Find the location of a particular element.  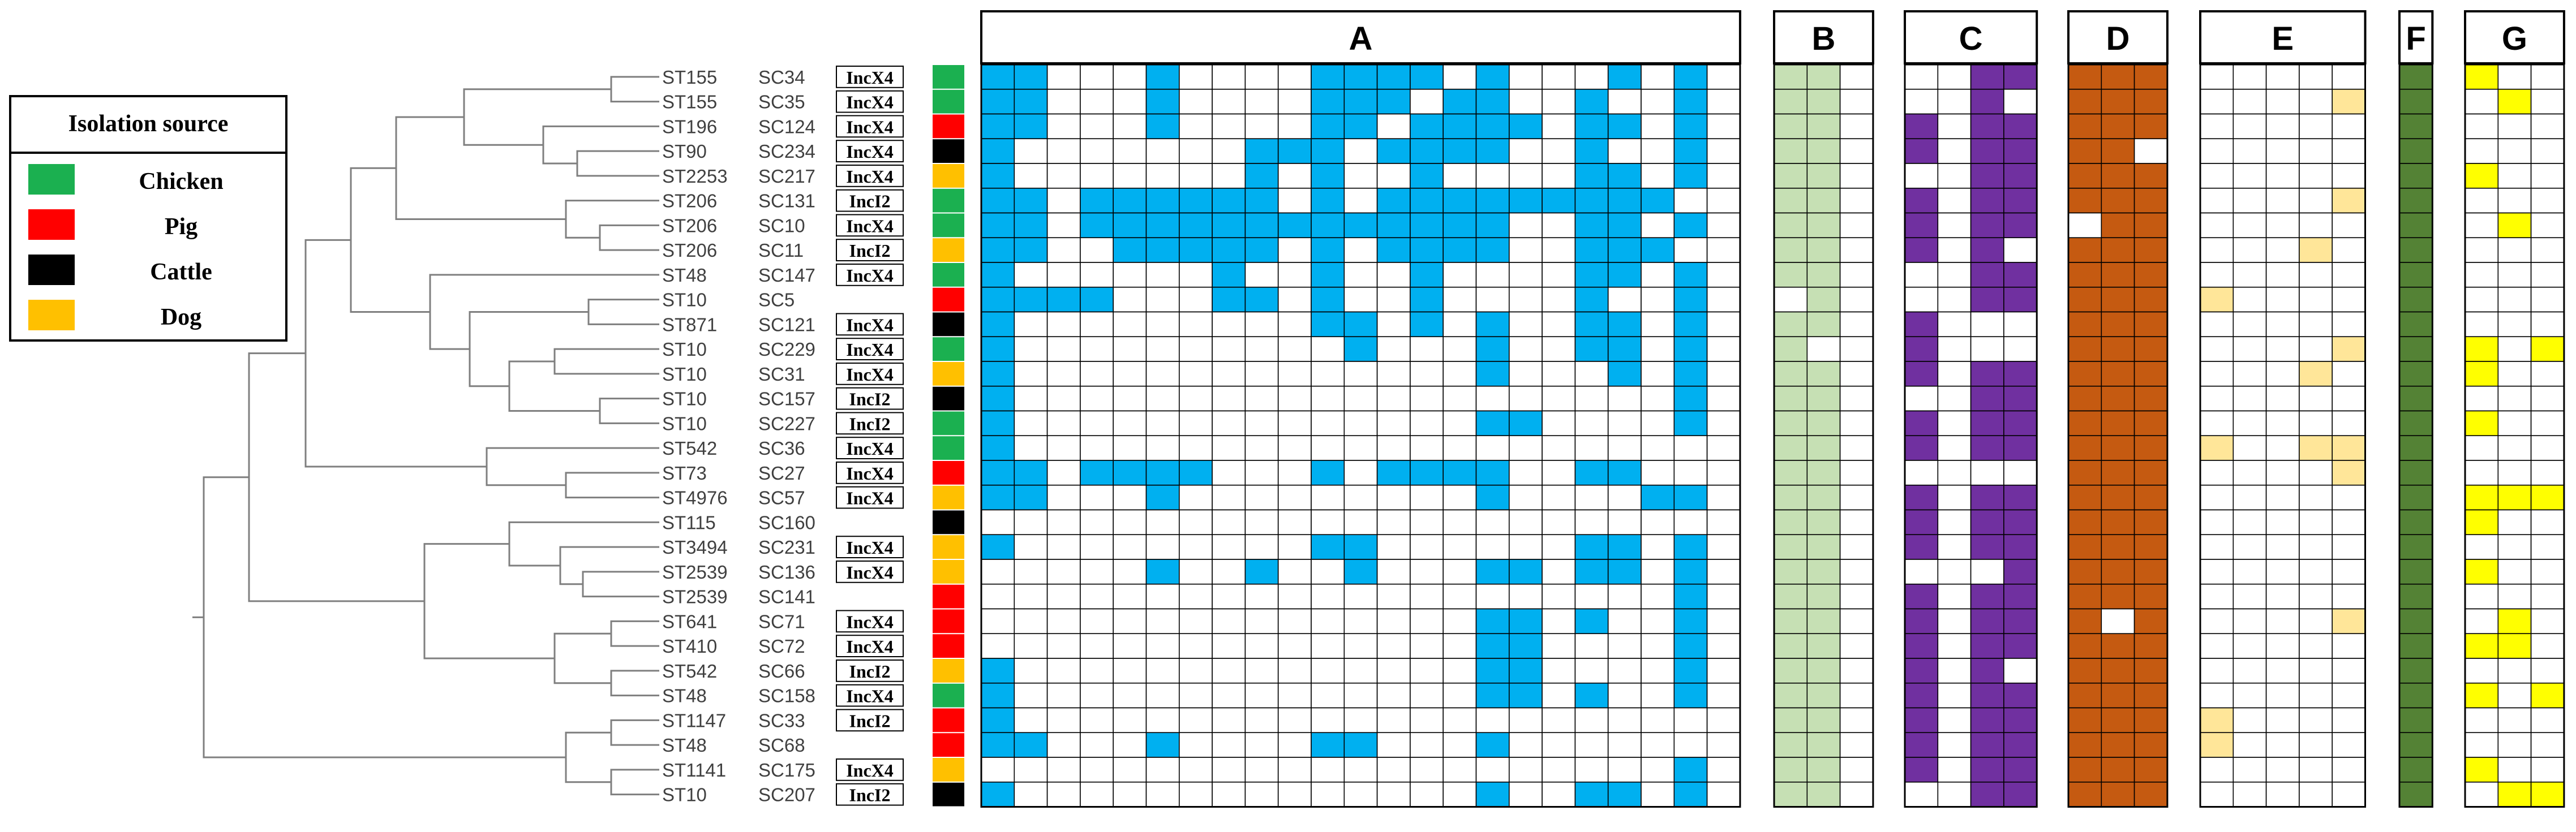

plasmid-box is located at coordinates (870, 324).